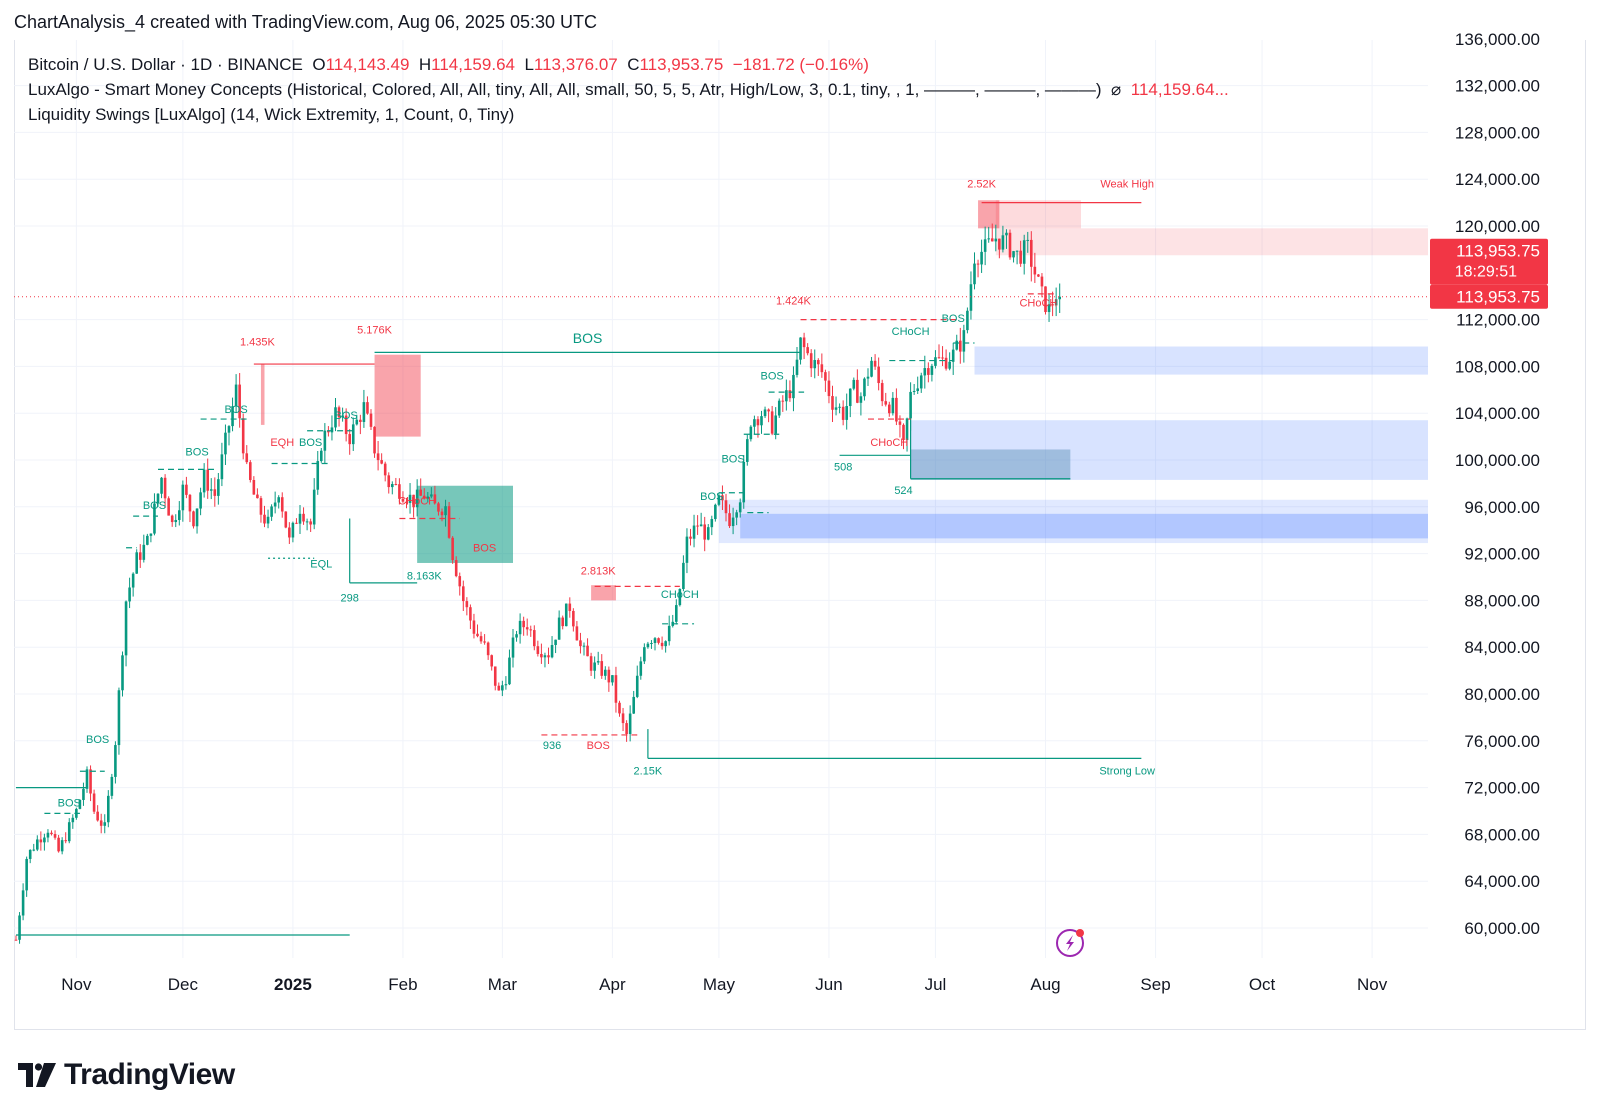 The width and height of the screenshot is (1600, 1112). I want to click on open-label: O, so click(319, 64).